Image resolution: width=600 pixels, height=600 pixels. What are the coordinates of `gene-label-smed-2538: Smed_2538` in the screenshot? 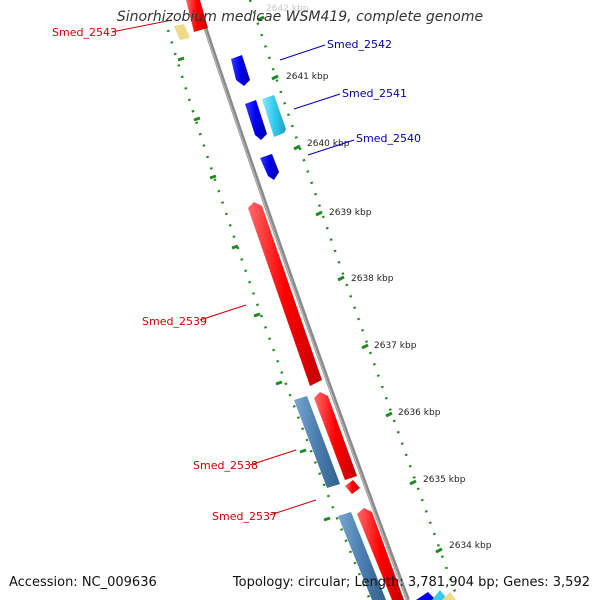 It's located at (225, 465).